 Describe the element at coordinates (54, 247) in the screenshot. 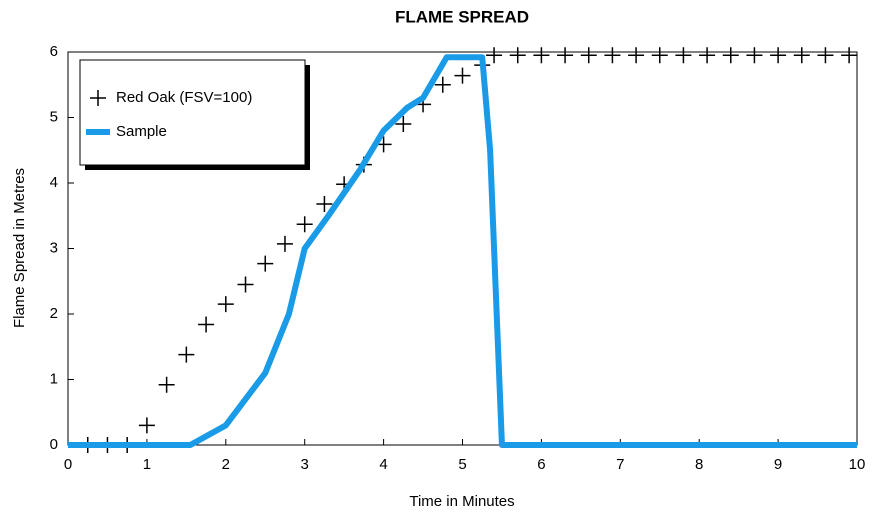

I see `y-tick-label: 3` at that location.